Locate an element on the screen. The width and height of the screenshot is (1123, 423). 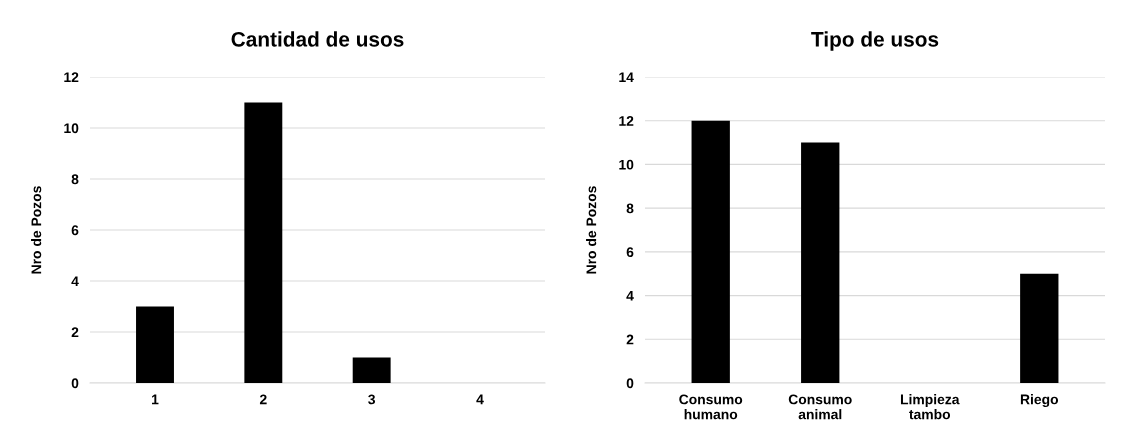
x-tick-label: Limpieza tambo is located at coordinates (930, 407).